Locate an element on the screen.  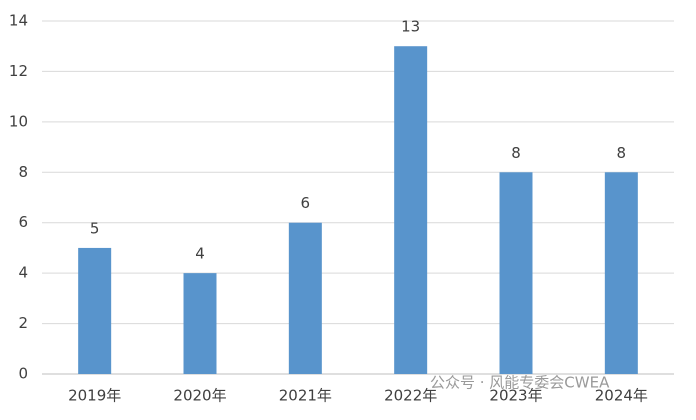
data-label: 5 is located at coordinates (95, 228).